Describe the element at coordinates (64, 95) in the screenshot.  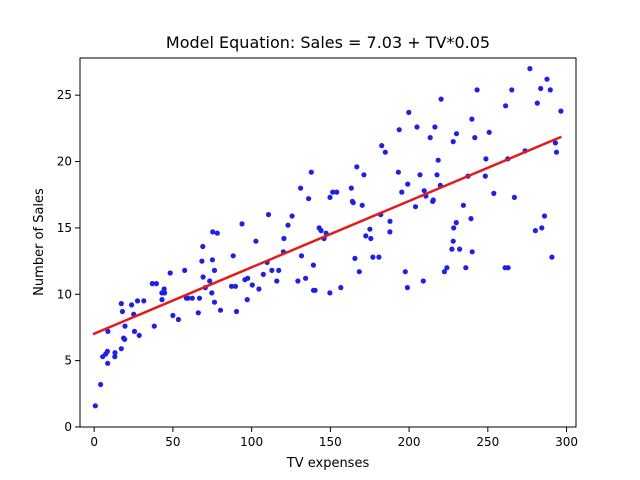
I see `y-tick-label-25: 25` at that location.